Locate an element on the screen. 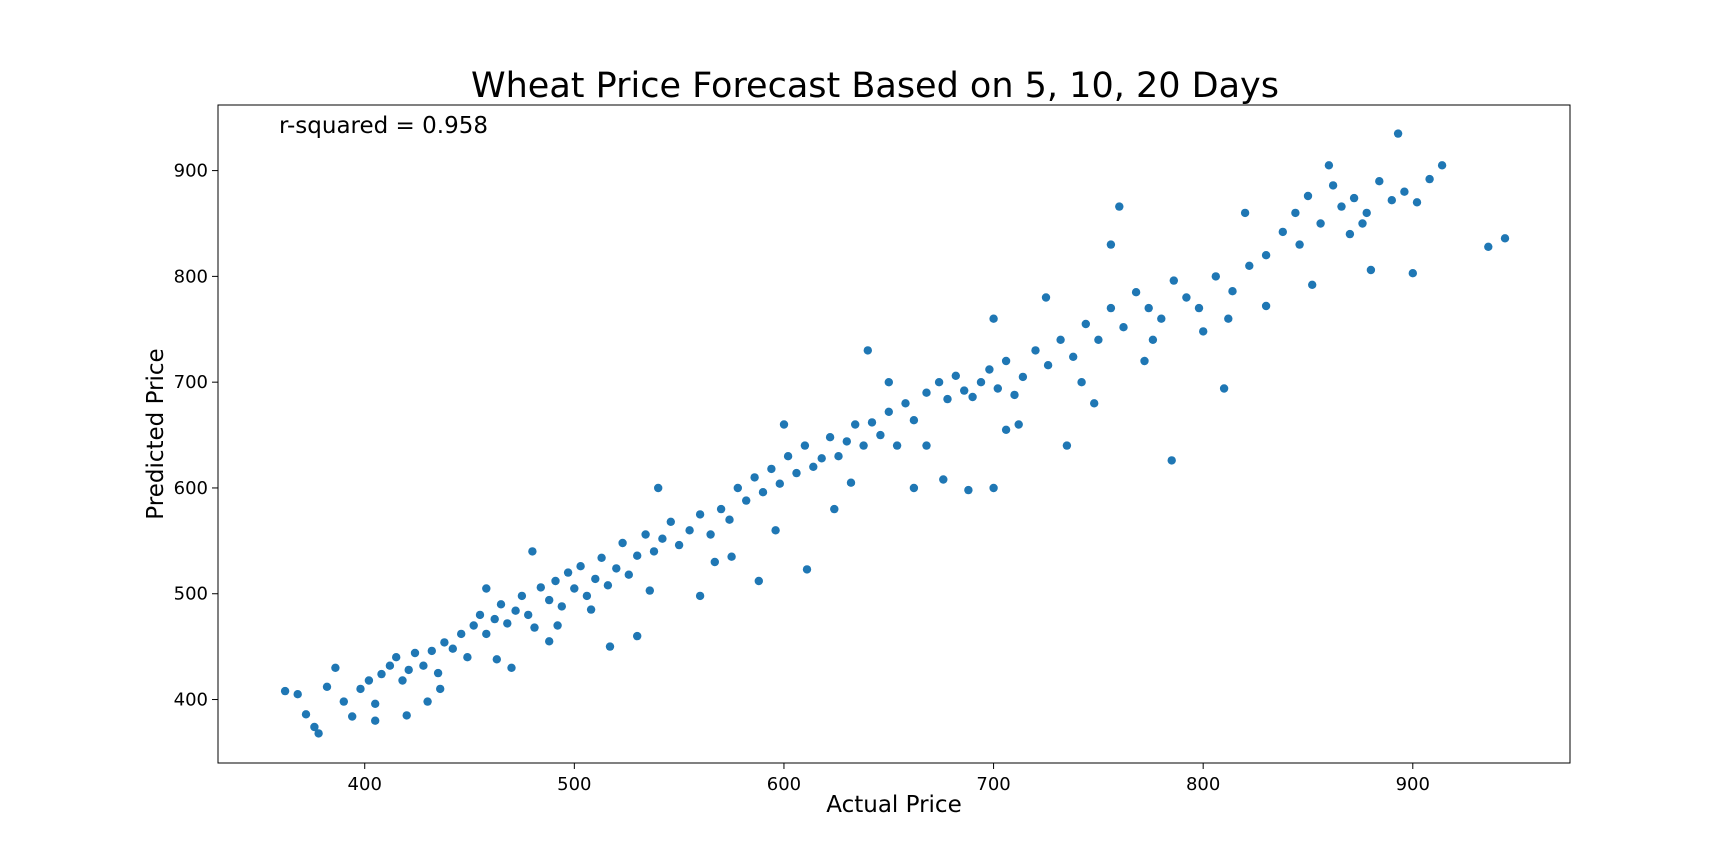 This screenshot has height=864, width=1728. x-tick-label: 400 is located at coordinates (365, 784).